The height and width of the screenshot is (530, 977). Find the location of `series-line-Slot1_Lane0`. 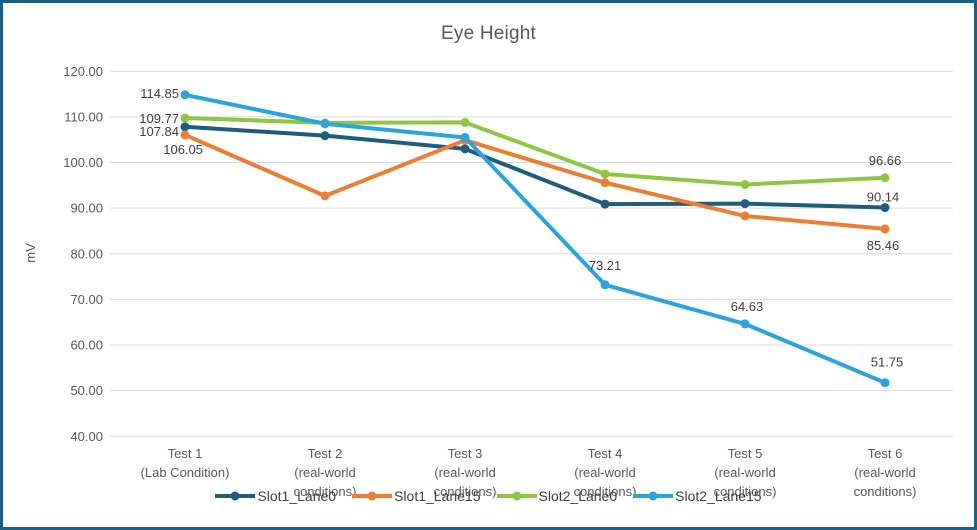

series-line-Slot1_Lane0 is located at coordinates (535, 167).